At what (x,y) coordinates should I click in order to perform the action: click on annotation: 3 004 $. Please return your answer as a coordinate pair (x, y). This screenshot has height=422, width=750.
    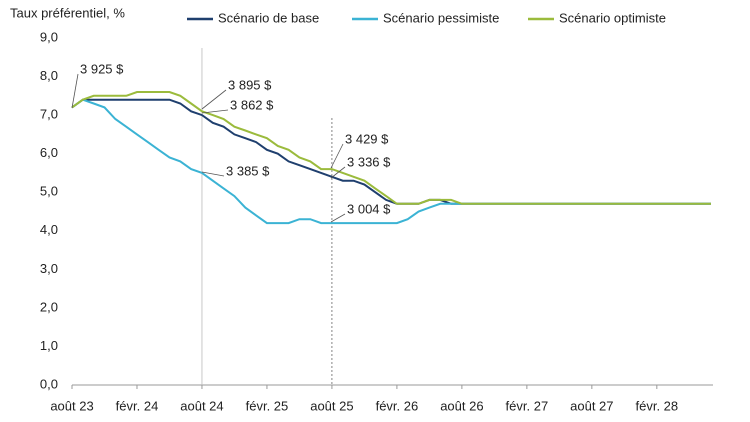
    Looking at the image, I should click on (369, 208).